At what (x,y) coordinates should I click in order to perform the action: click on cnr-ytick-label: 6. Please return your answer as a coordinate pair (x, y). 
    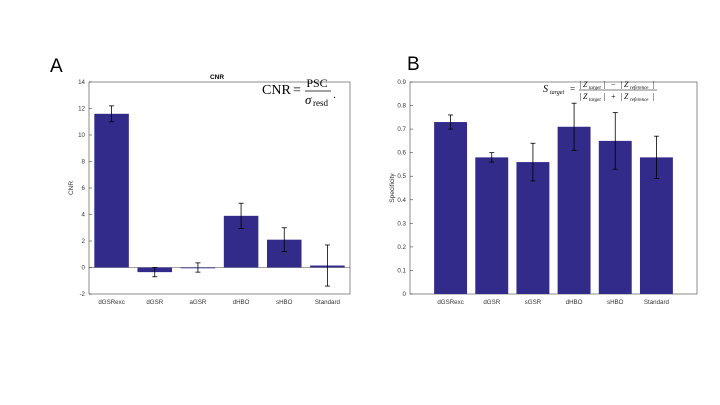
    Looking at the image, I should click on (84, 188).